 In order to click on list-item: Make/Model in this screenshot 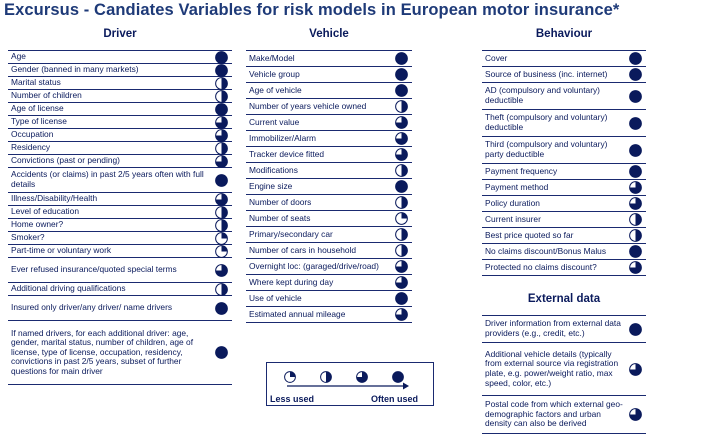, I will do `click(329, 59)`.